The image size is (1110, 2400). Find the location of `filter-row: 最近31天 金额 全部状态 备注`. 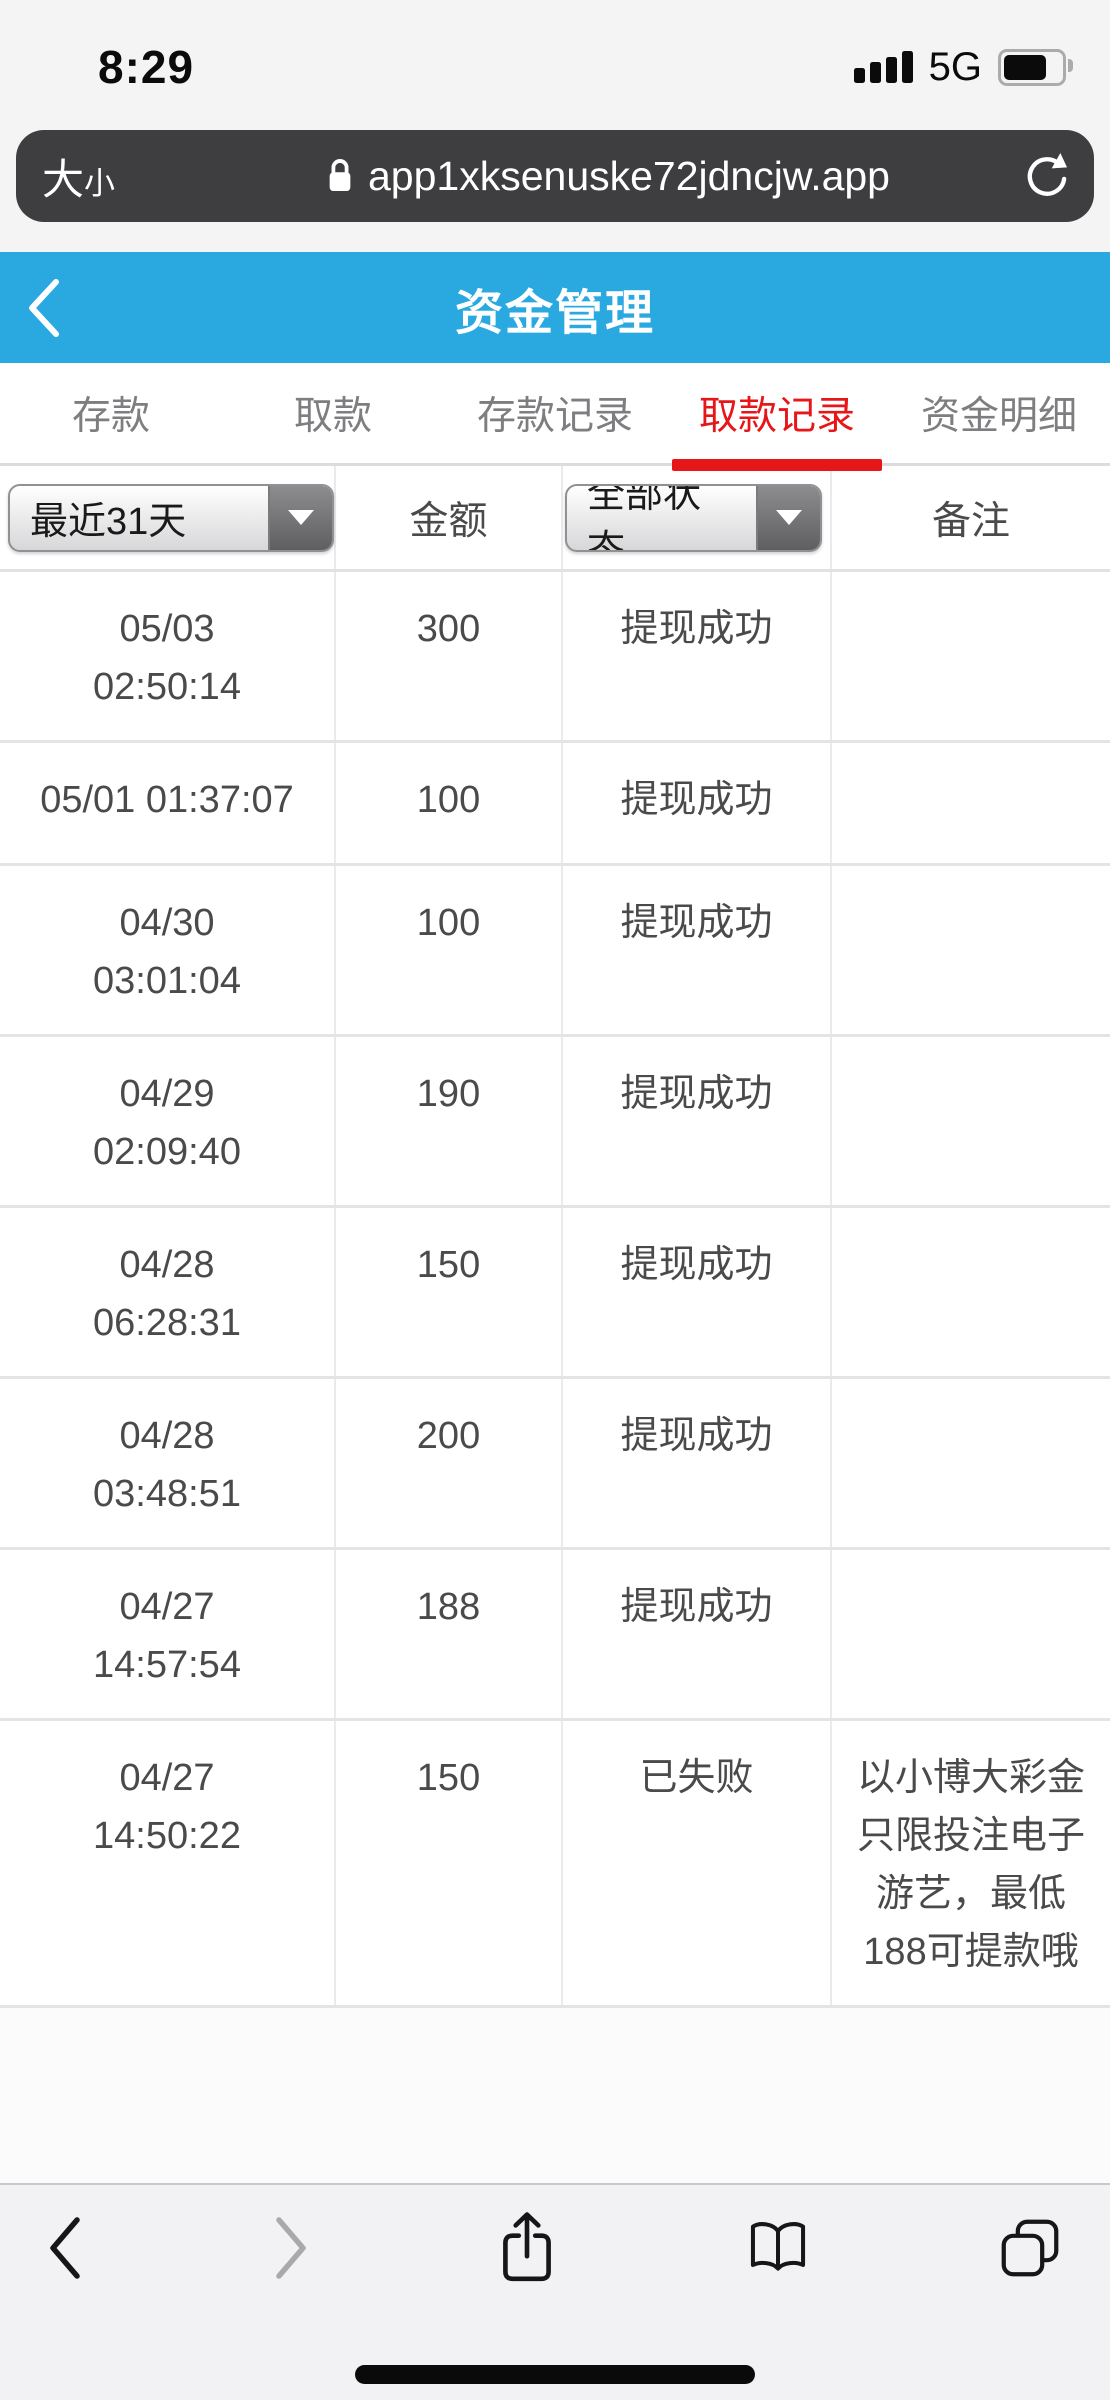

filter-row: 最近31天 金额 全部状态 备注 is located at coordinates (555, 519).